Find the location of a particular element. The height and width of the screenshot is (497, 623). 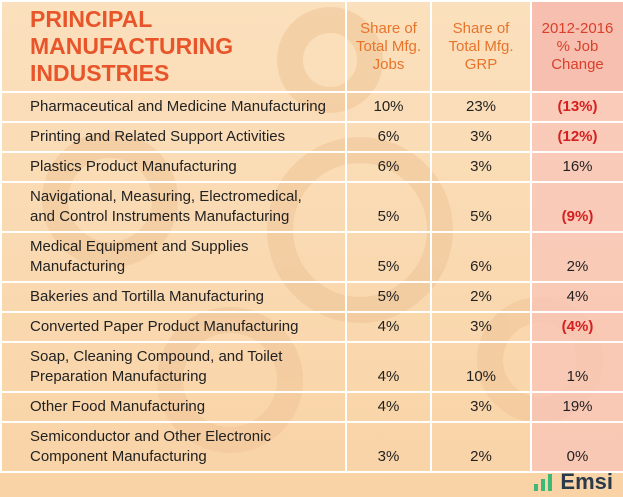

table-row: Other Food Manufacturing 4% 3% 19% is located at coordinates (311, 407).